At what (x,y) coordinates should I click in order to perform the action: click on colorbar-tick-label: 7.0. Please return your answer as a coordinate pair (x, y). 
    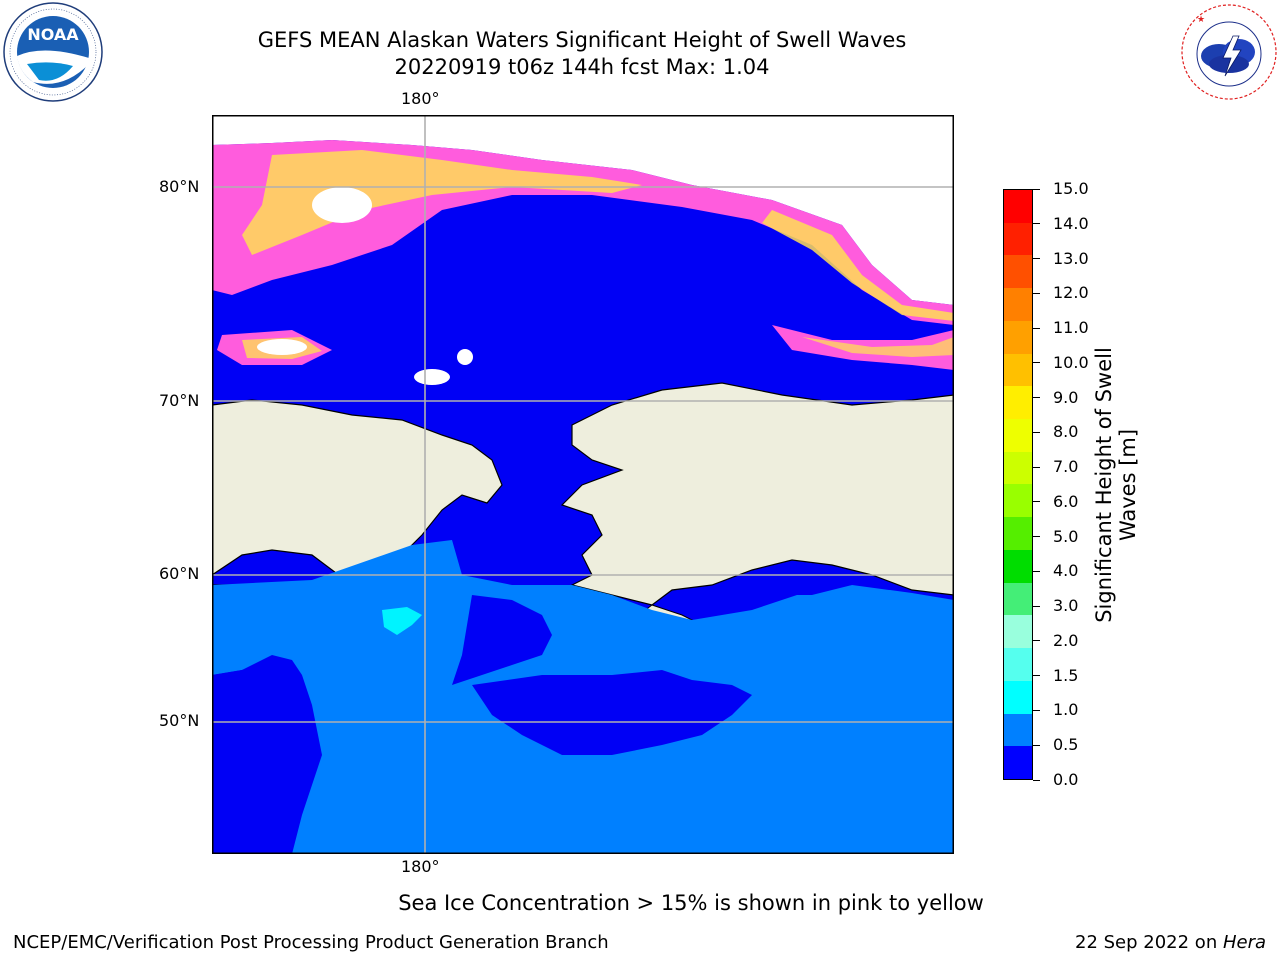
    Looking at the image, I should click on (1066, 467).